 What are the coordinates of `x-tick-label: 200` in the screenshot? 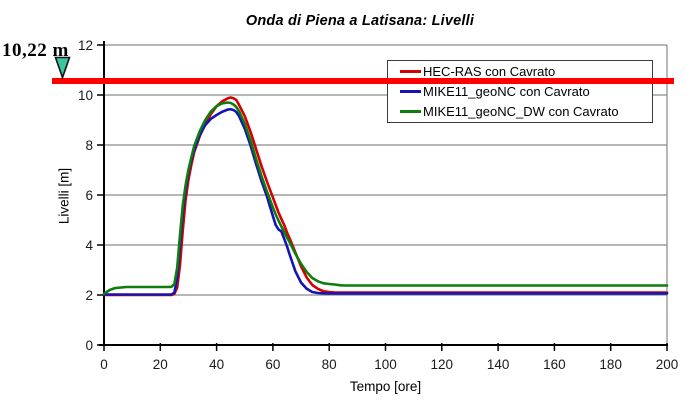 It's located at (667, 364).